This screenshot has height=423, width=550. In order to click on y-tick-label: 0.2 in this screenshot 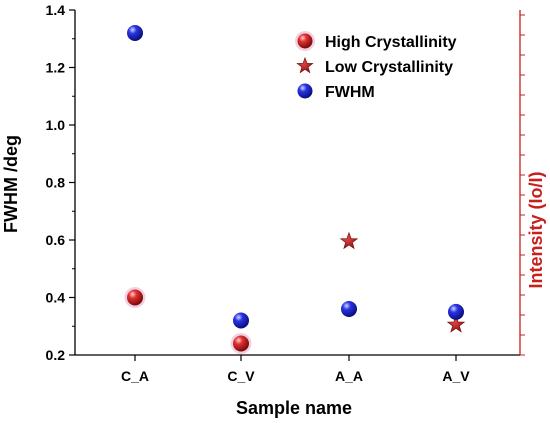, I will do `click(56, 355)`.